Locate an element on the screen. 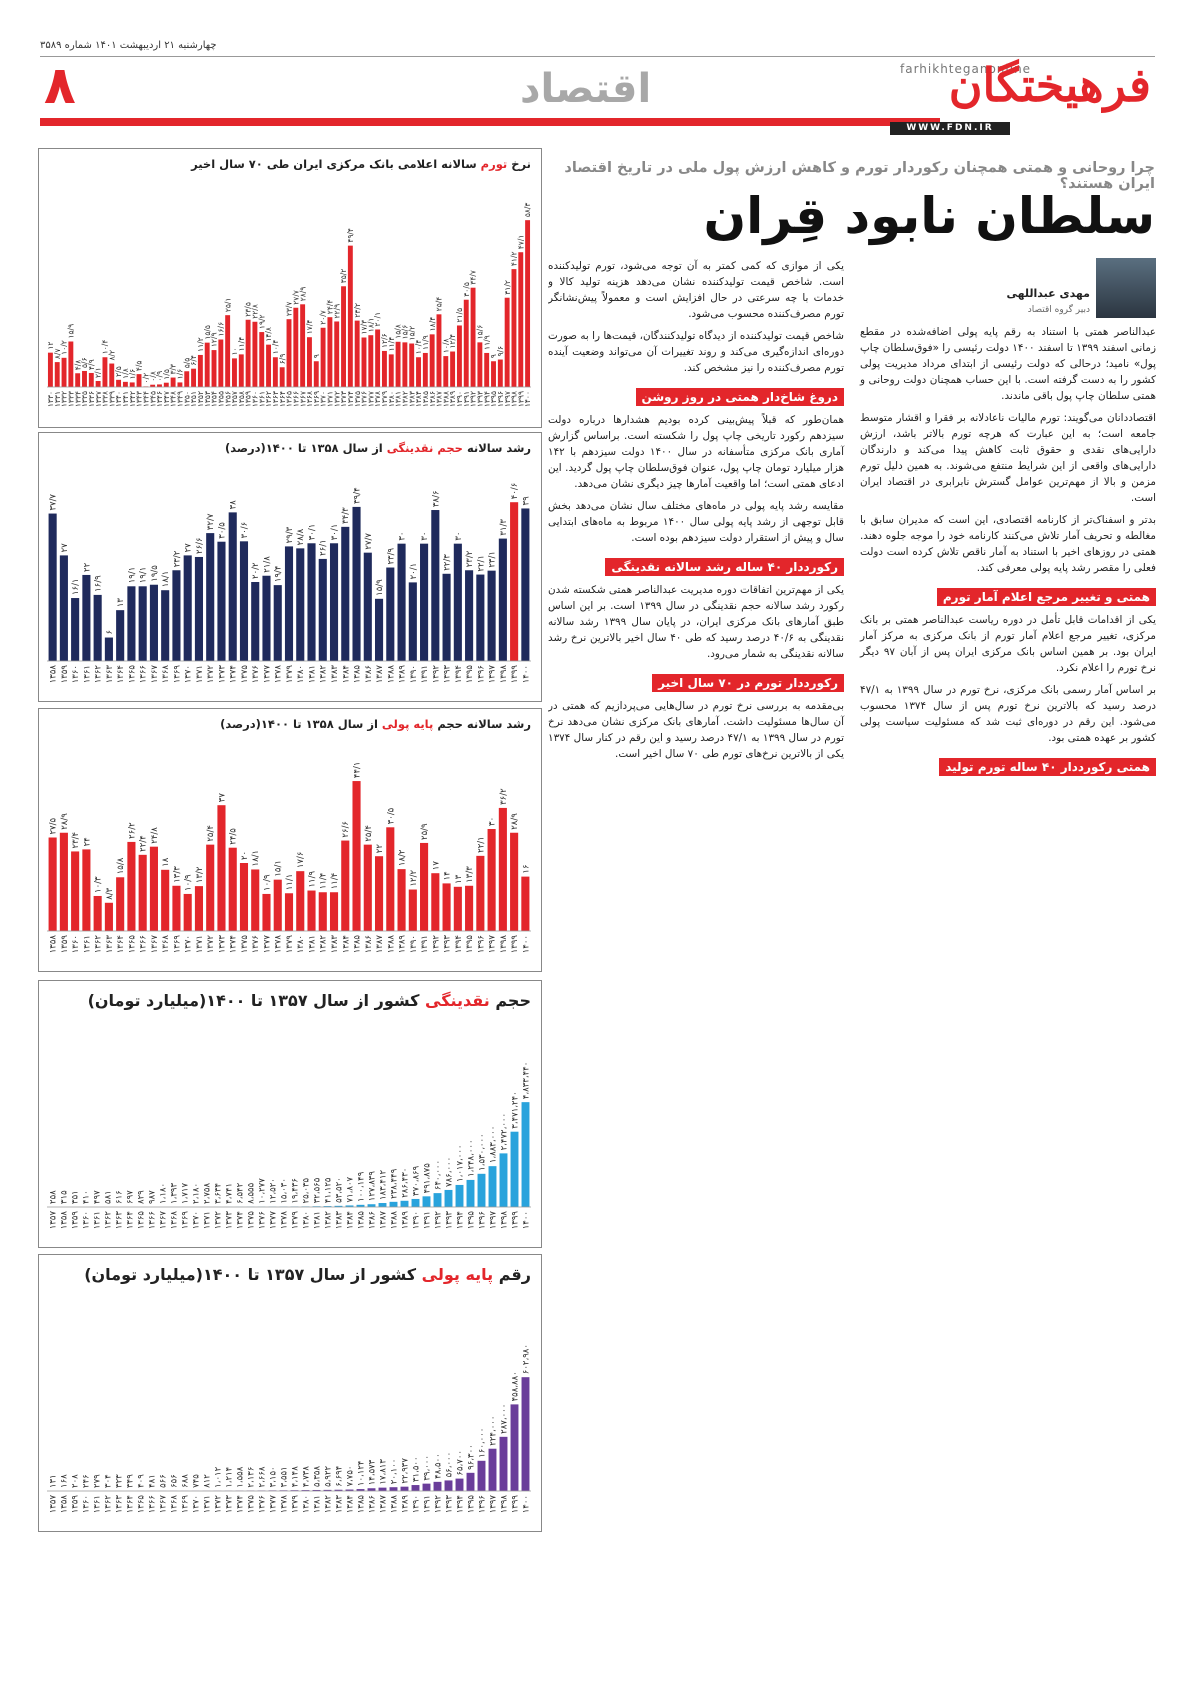  data-label: ۱،۸۸۳،۰۰۰ is located at coordinates (493, 1144).